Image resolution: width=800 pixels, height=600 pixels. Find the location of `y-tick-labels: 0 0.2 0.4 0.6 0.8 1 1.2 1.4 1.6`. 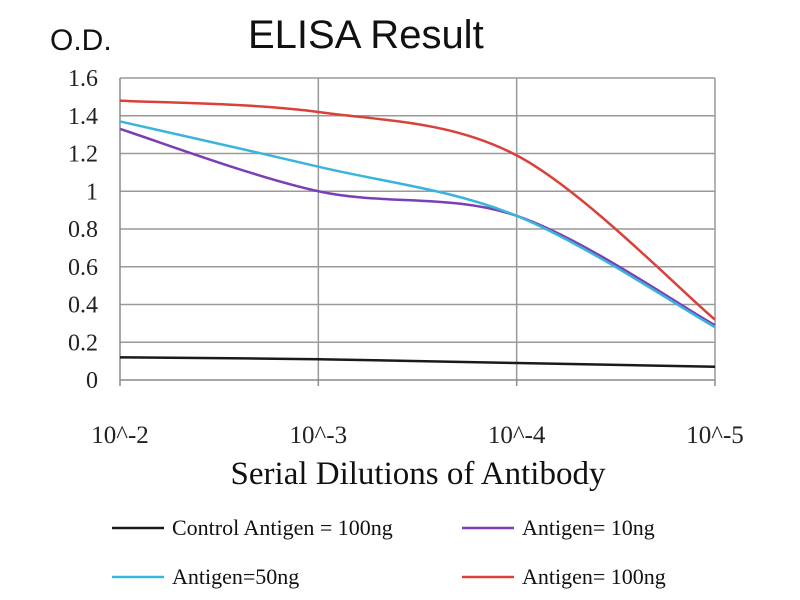

y-tick-labels: 0 0.2 0.4 0.6 0.8 1 1.2 1.4 1.6 is located at coordinates (83, 230).